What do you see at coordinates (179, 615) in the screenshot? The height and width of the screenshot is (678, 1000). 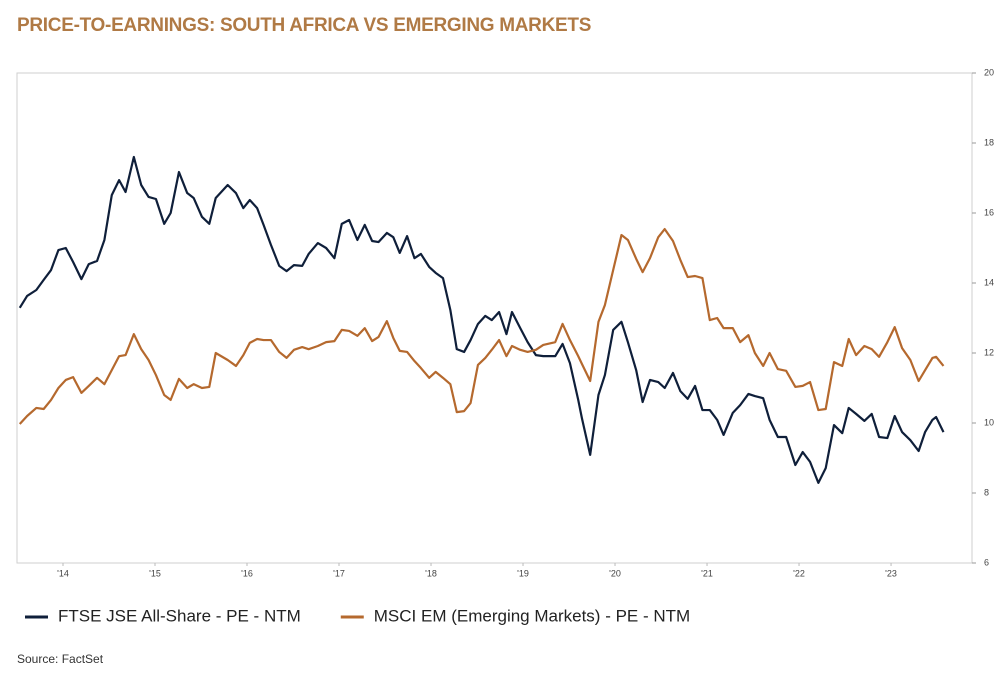 I see `legend-label: FTSE JSE All-Share - PE - NTM` at bounding box center [179, 615].